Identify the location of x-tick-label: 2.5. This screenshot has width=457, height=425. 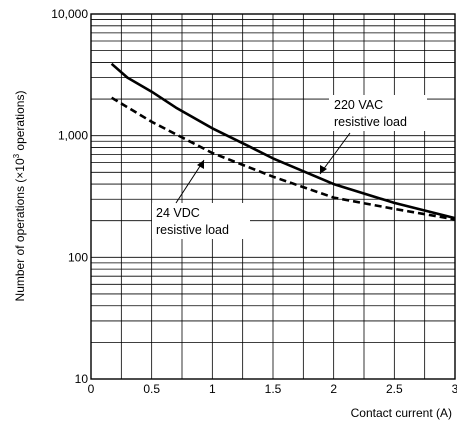
(394, 389).